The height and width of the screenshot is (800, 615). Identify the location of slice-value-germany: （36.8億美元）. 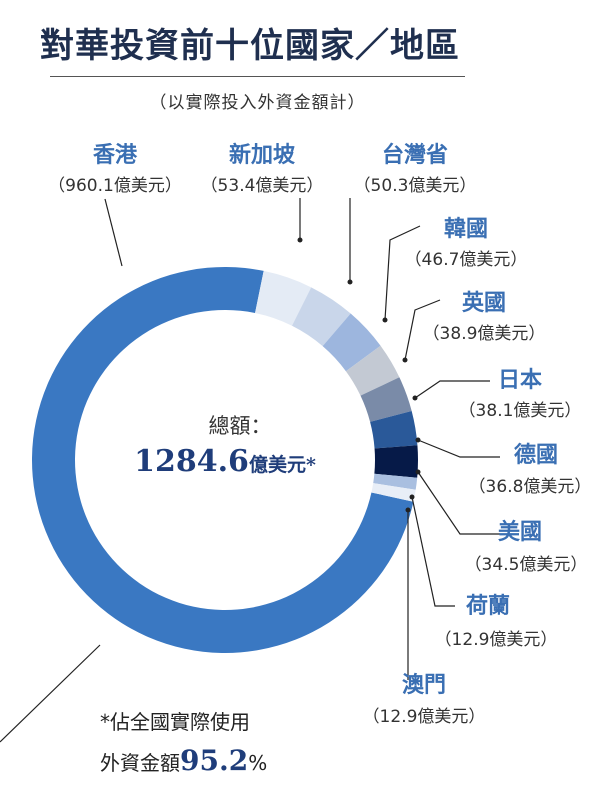
(530, 487).